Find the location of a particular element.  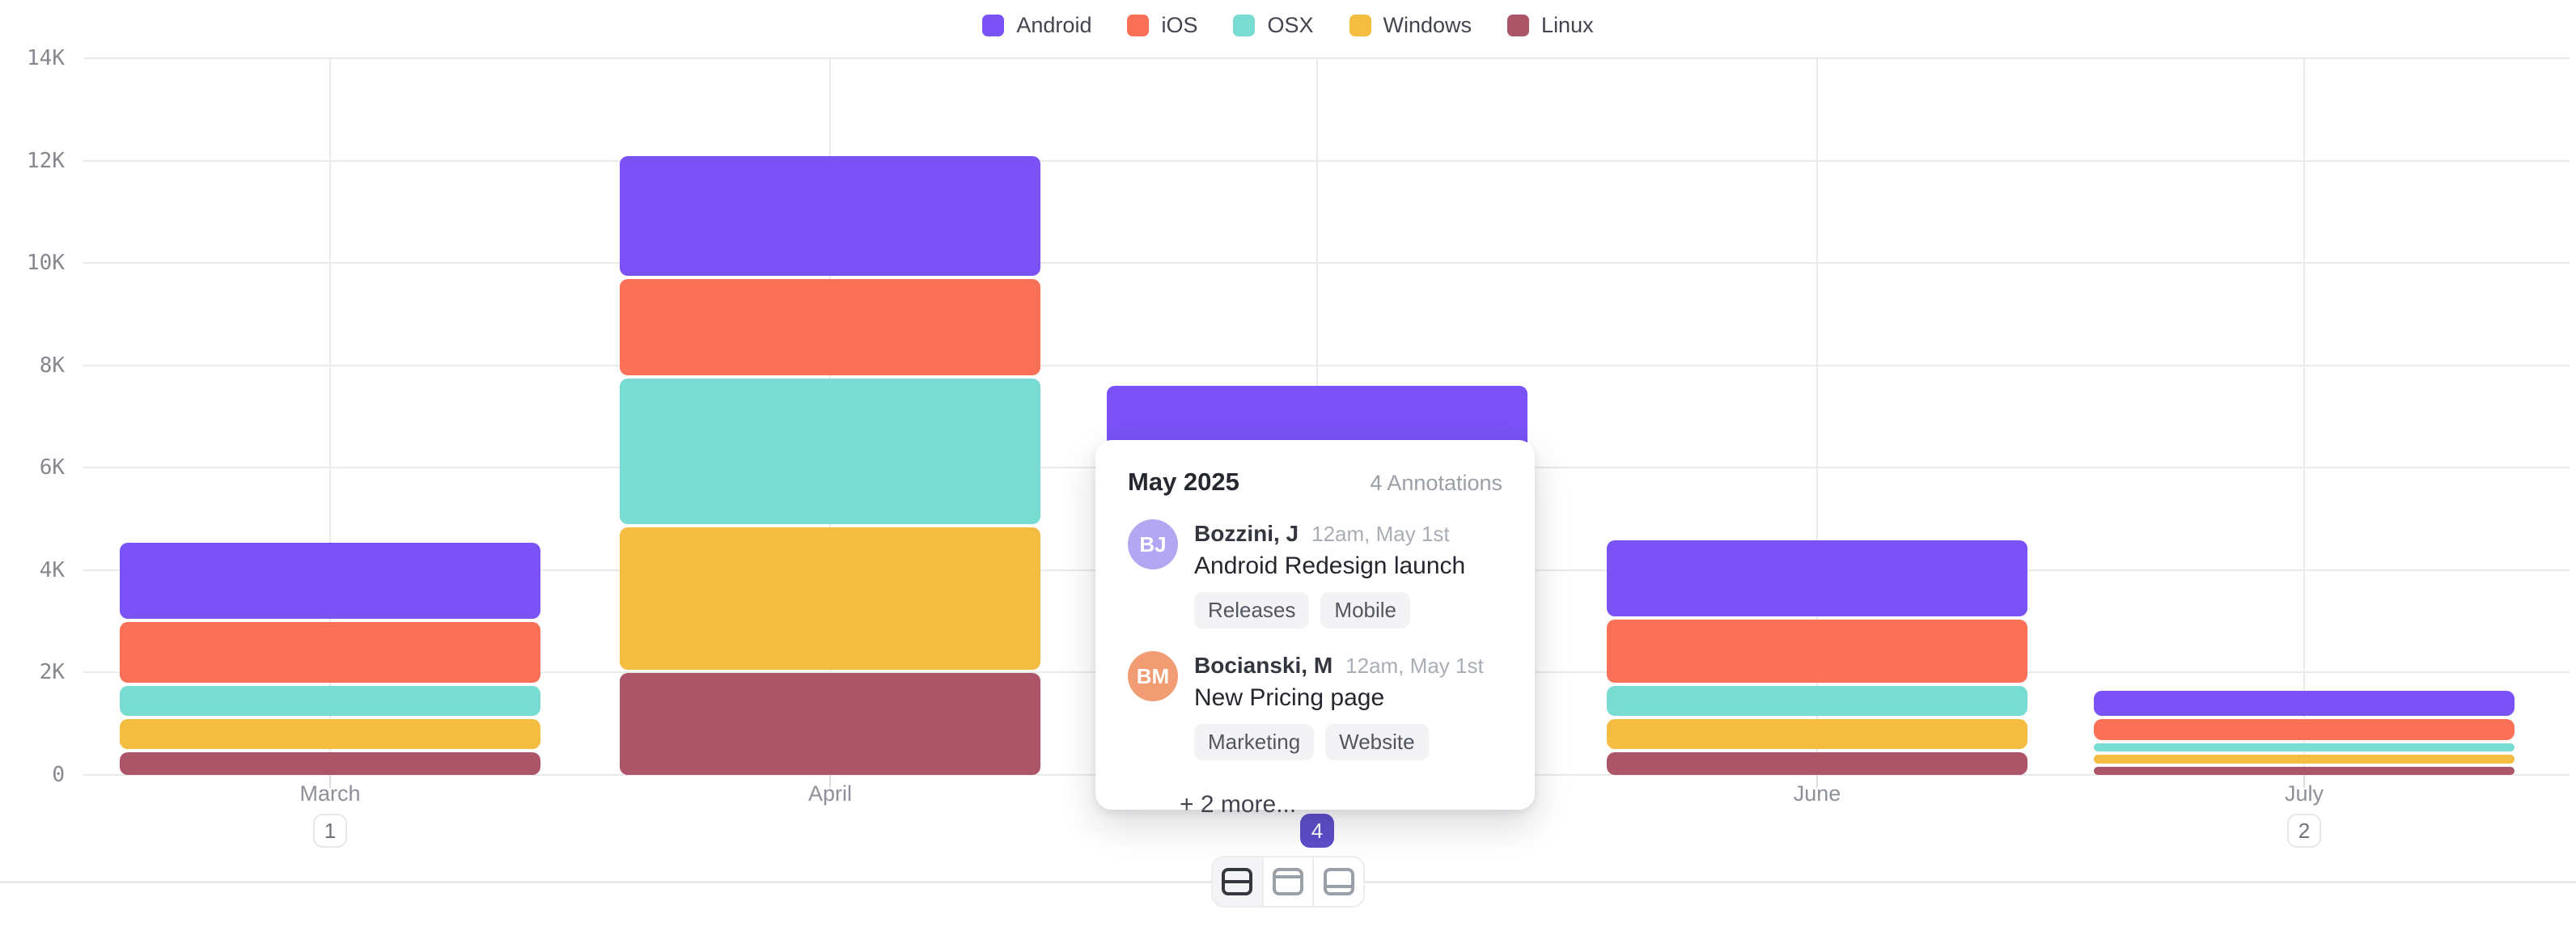

bar-column-april is located at coordinates (830, 465).